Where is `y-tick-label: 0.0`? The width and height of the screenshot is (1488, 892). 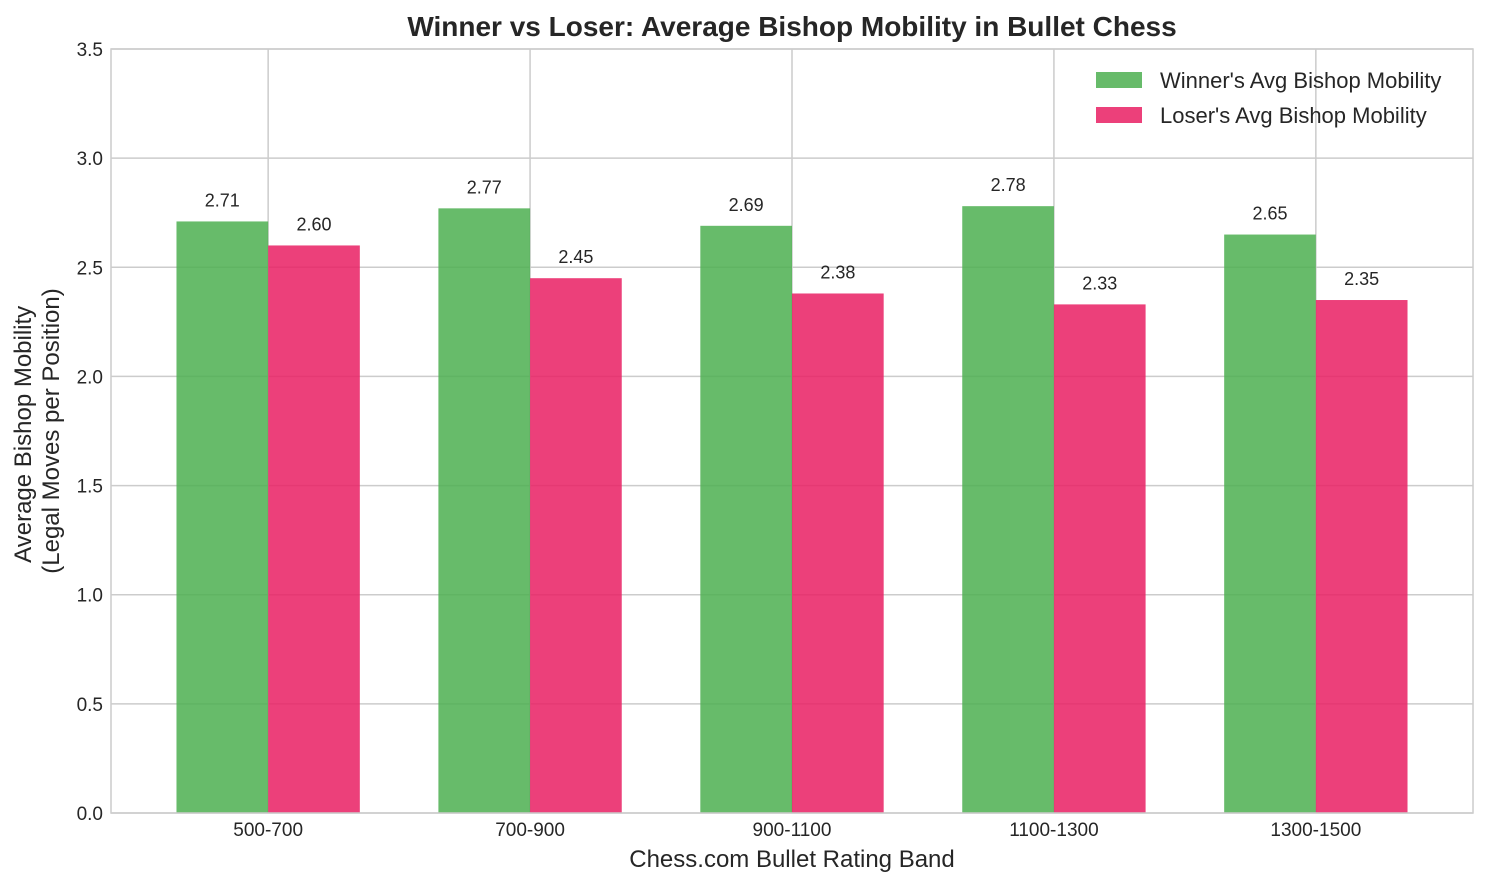 y-tick-label: 0.0 is located at coordinates (90, 814).